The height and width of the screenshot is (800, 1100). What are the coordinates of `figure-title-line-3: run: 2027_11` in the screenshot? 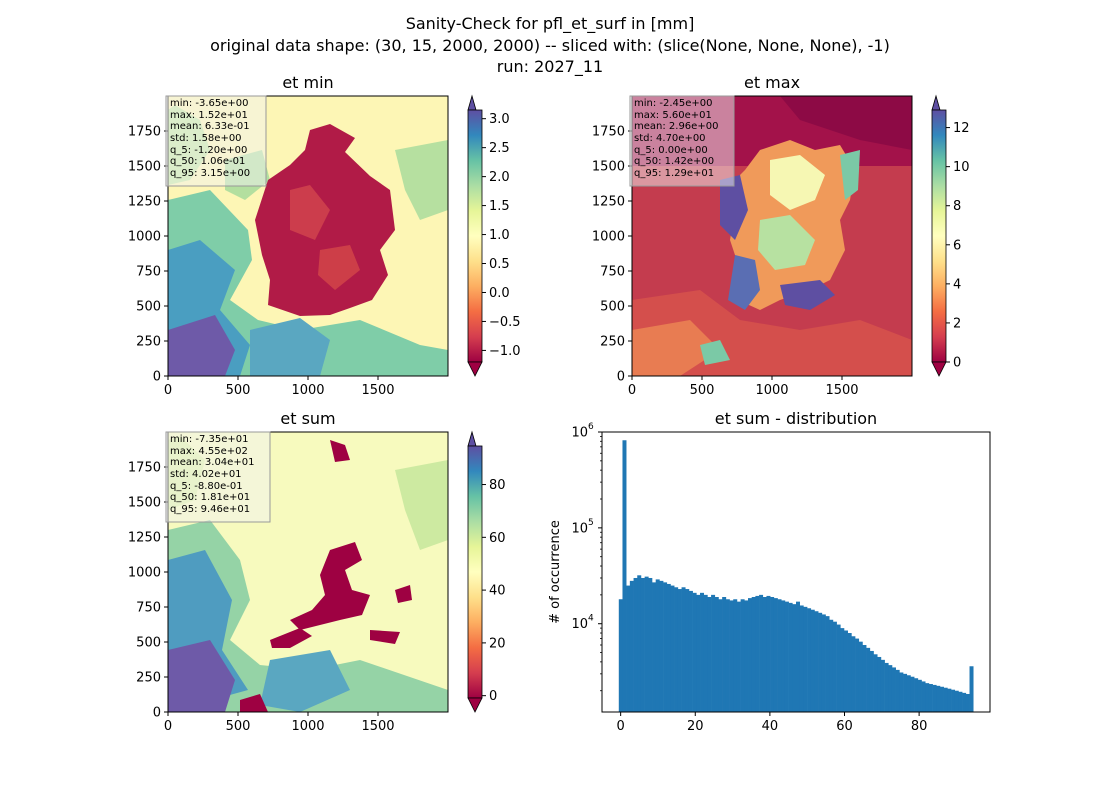 It's located at (550, 67).